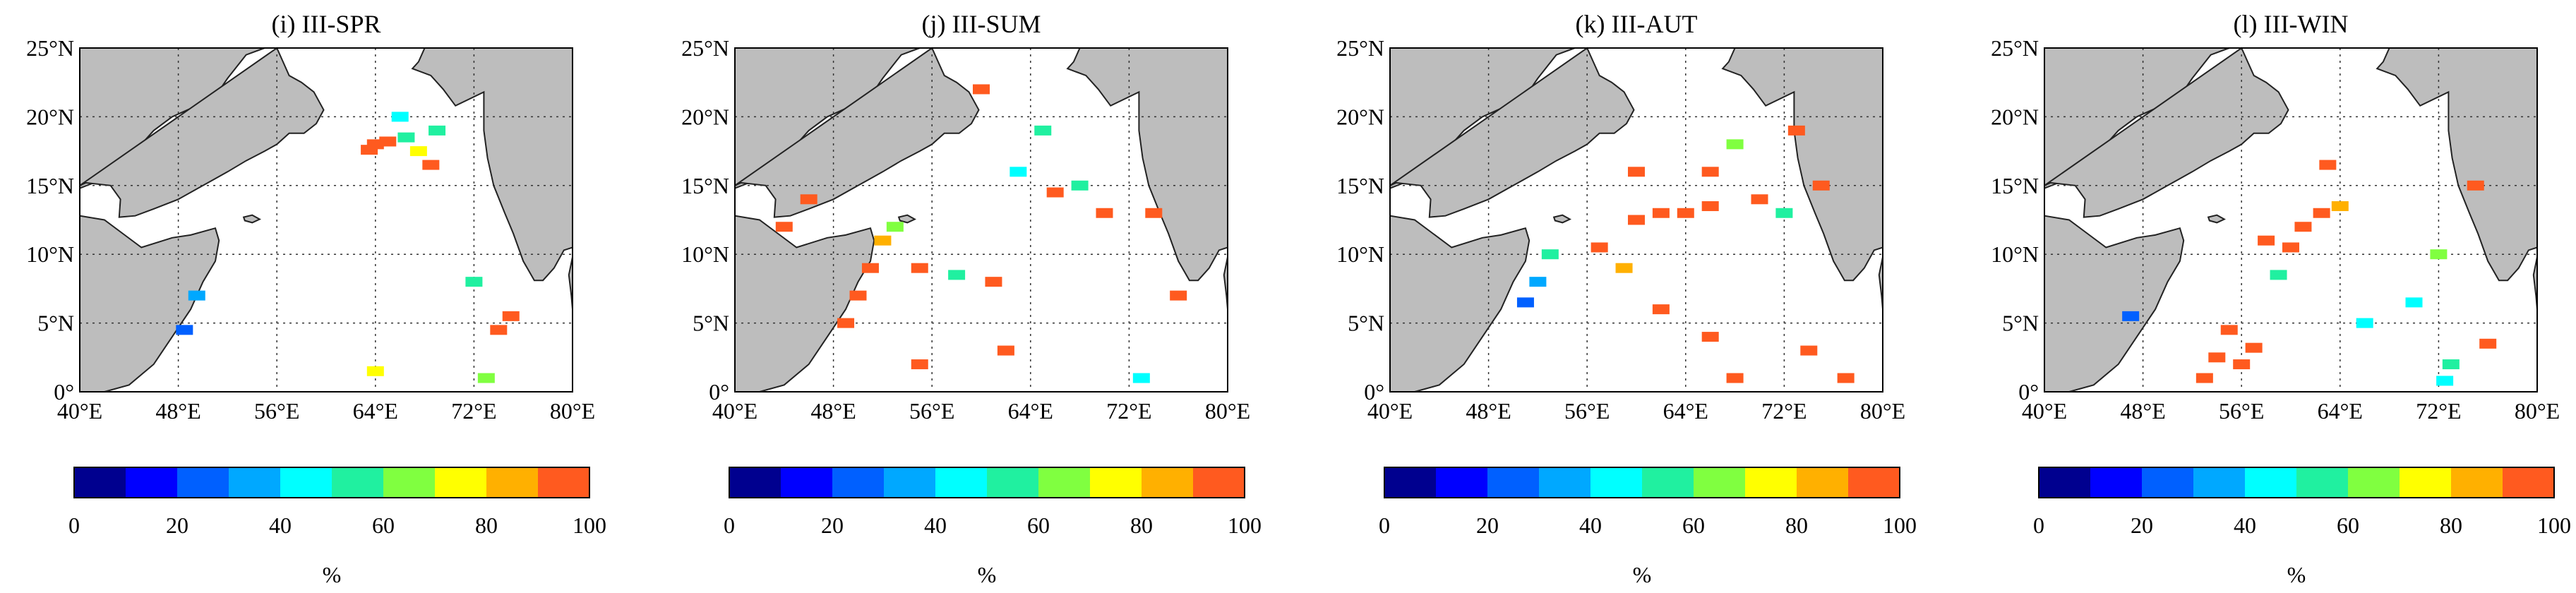 Image resolution: width=2576 pixels, height=593 pixels. Describe the element at coordinates (1693, 525) in the screenshot. I see `colorbar-tick-label: 60` at that location.